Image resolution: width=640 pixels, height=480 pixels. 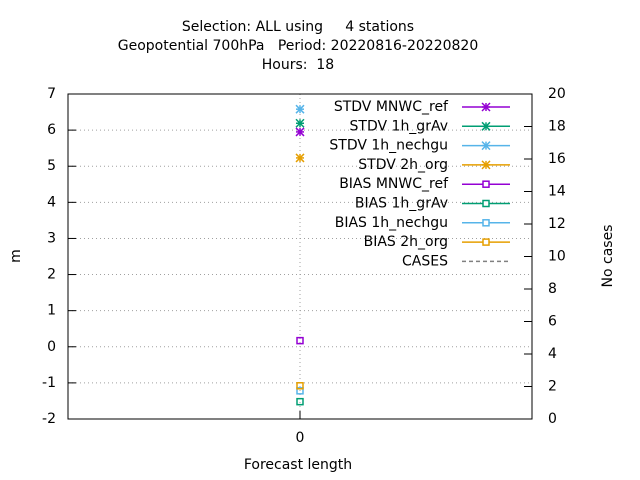 What do you see at coordinates (51, 94) in the screenshot?
I see `y-tick-label: 7` at bounding box center [51, 94].